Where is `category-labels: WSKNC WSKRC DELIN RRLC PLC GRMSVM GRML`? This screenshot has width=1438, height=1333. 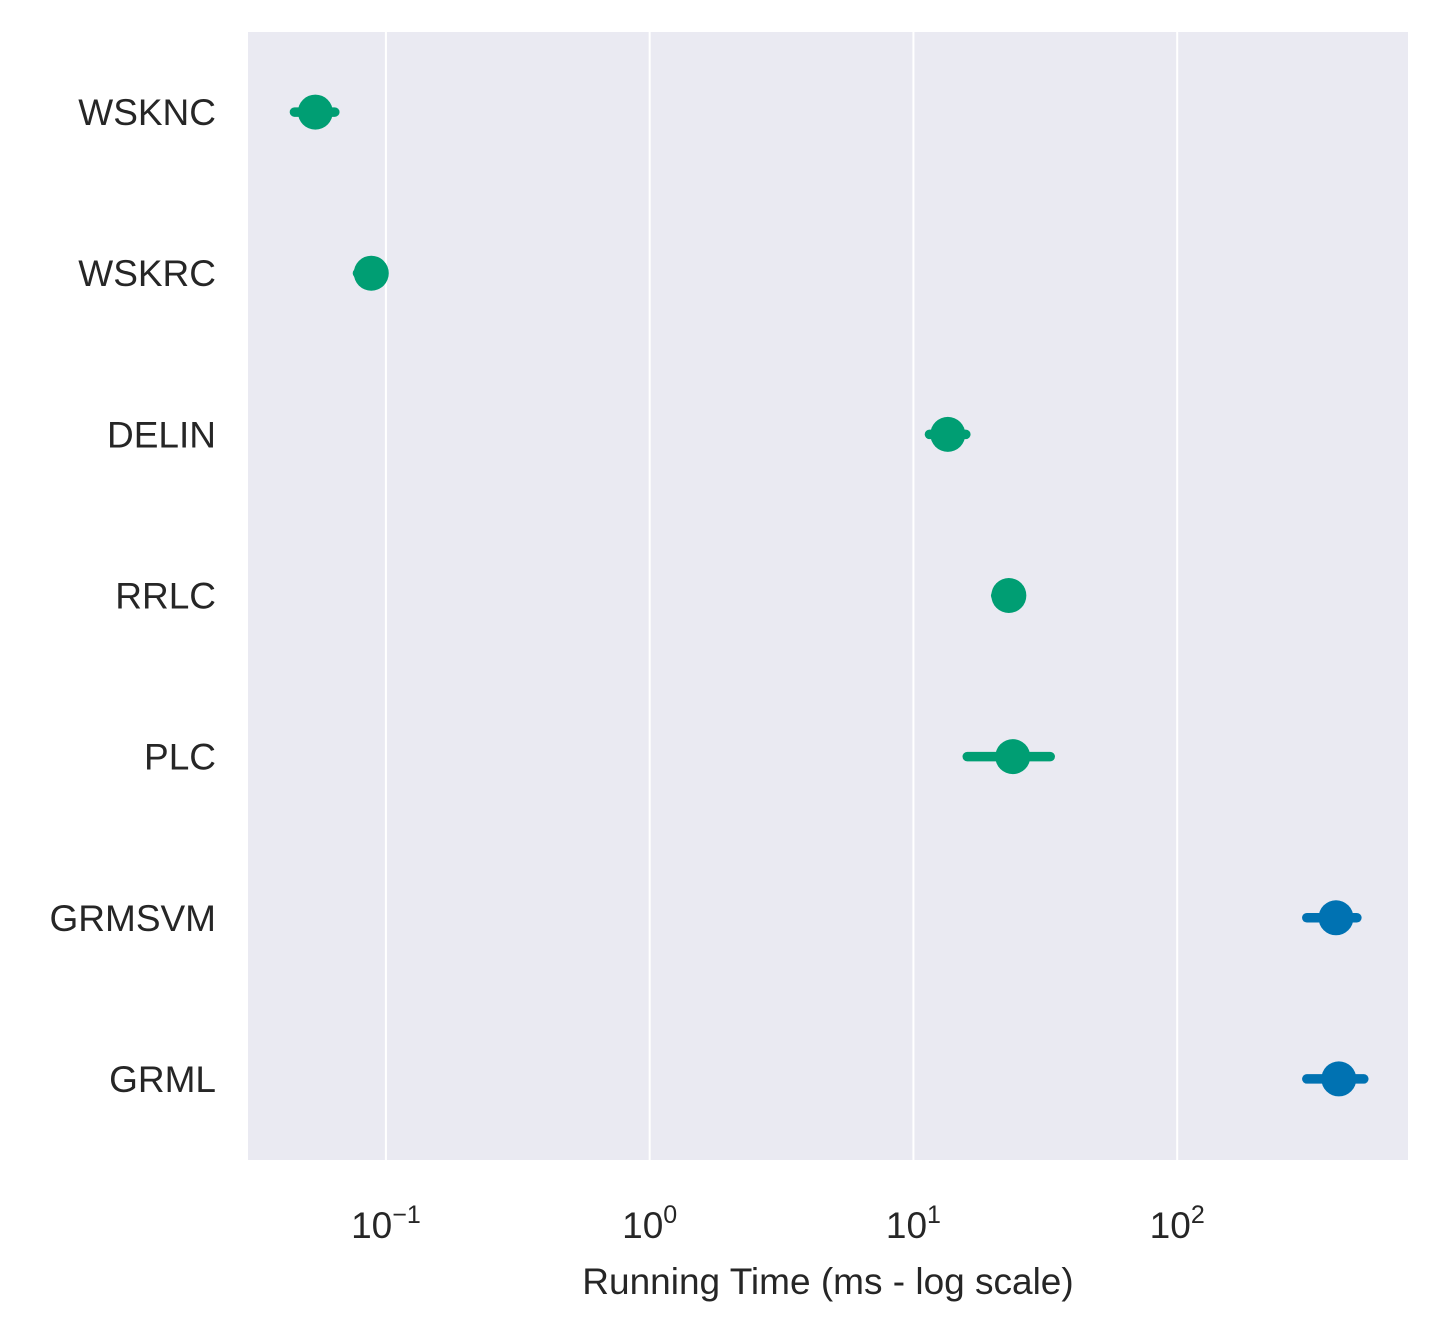 category-labels: WSKNC WSKRC DELIN RRLC PLC GRMSVM GRML is located at coordinates (133, 596).